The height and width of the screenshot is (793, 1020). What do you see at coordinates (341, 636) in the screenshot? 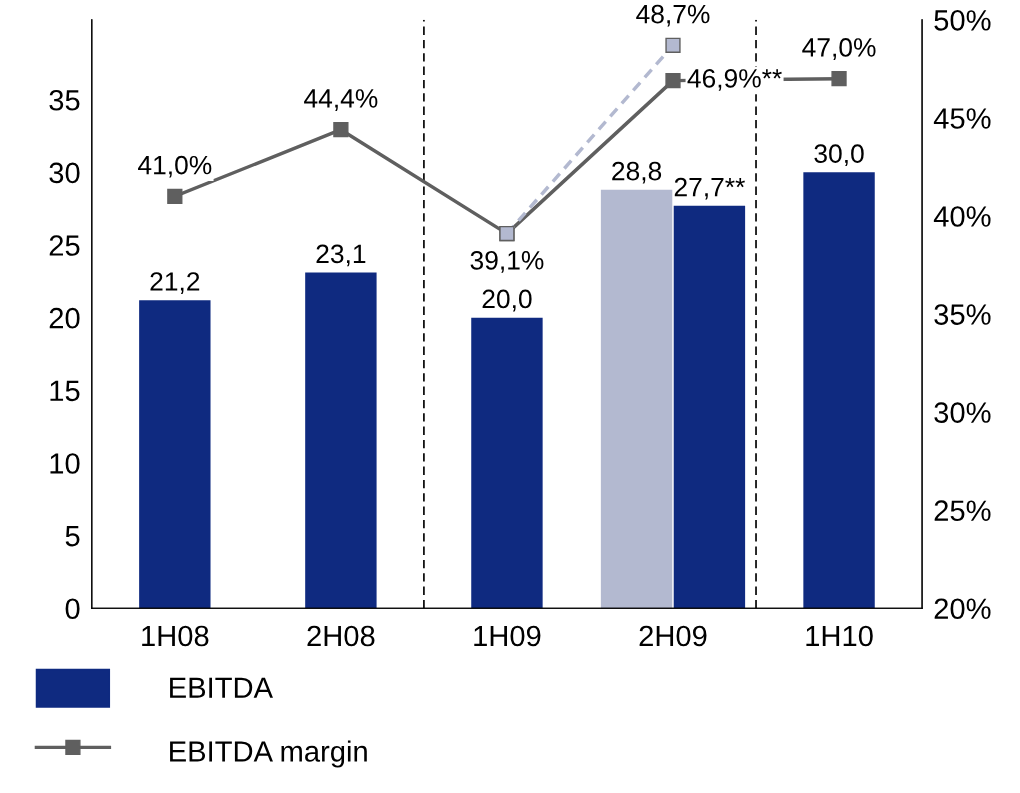
I see `x-tick-label: 2H08` at bounding box center [341, 636].